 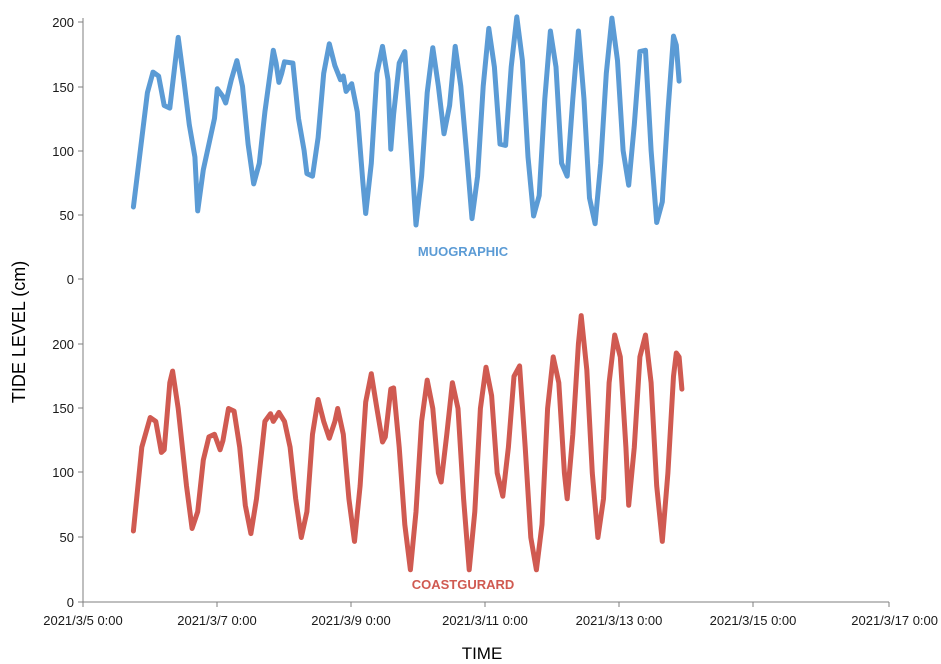 I want to click on series-label-muographic: MUOGRAPHIC, so click(x=463, y=251).